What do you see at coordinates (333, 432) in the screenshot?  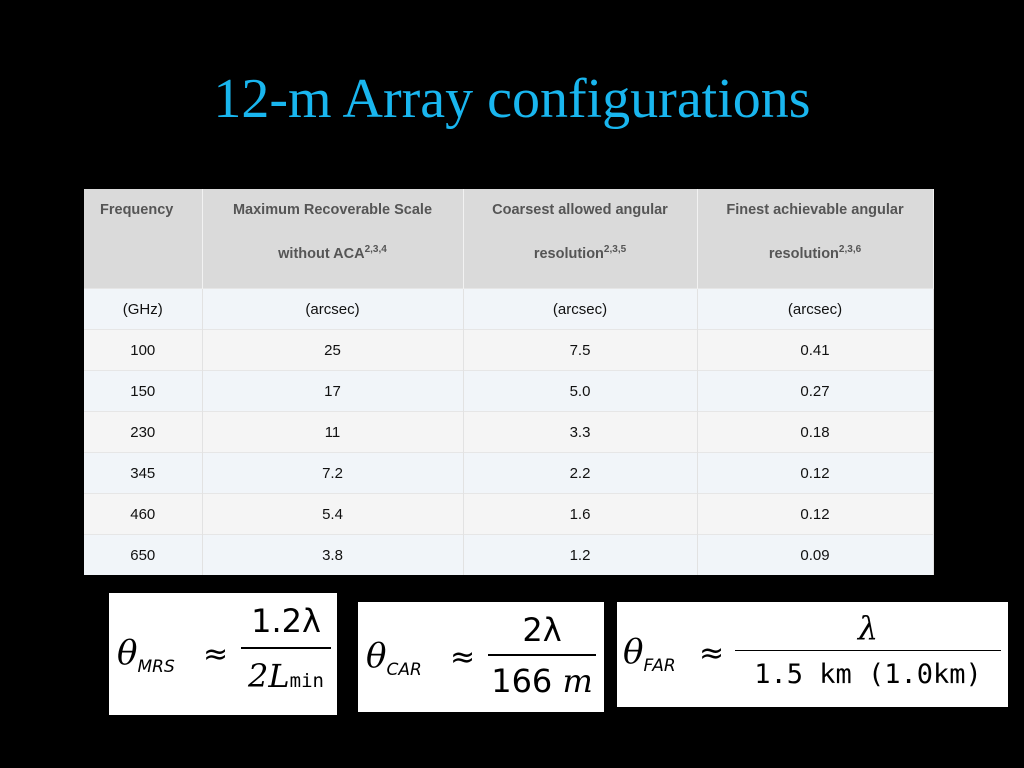 I see `table-cell: 11` at bounding box center [333, 432].